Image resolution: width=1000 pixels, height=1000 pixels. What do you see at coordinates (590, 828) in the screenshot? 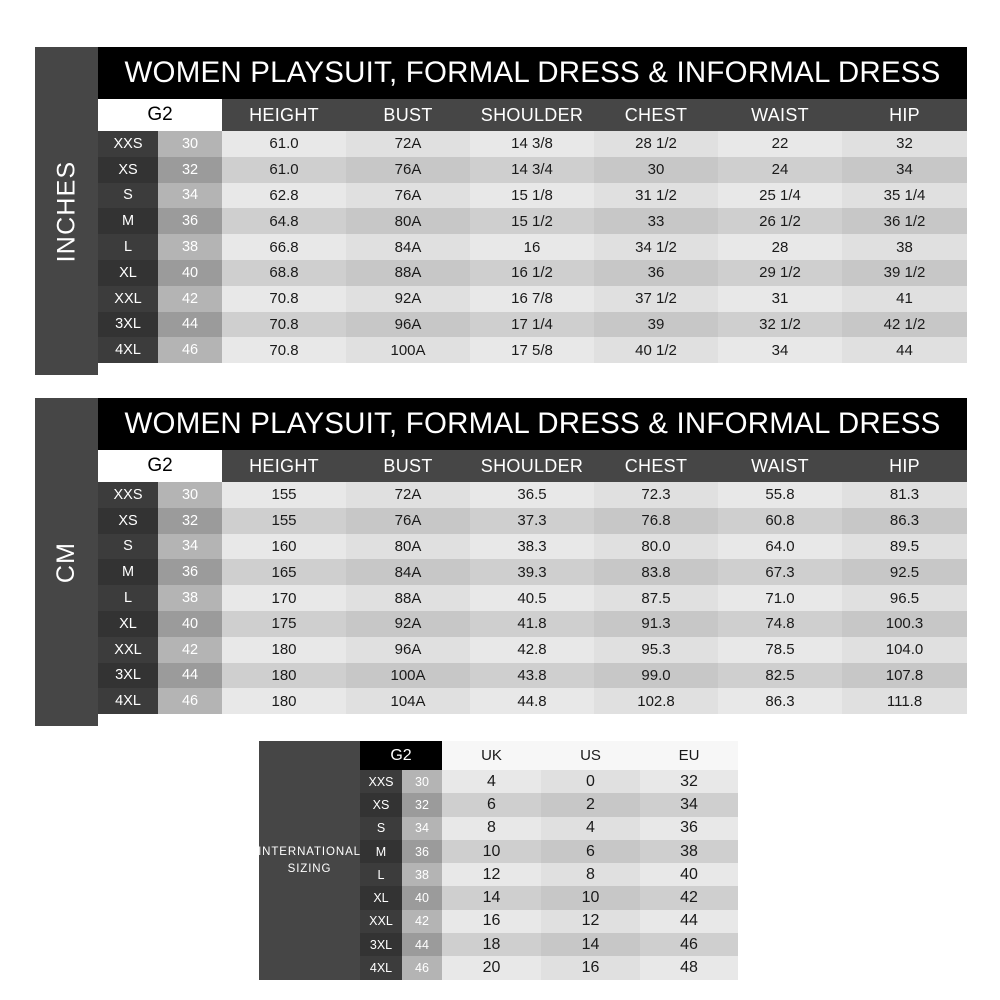
I see `cell-measurement: 4` at bounding box center [590, 828].